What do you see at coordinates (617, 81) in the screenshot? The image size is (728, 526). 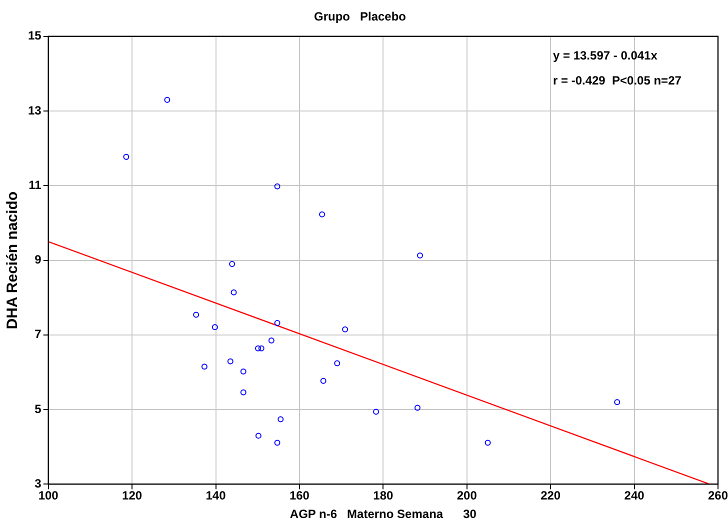 I see `annotation: r = -0.429 P<0.05 n=27` at bounding box center [617, 81].